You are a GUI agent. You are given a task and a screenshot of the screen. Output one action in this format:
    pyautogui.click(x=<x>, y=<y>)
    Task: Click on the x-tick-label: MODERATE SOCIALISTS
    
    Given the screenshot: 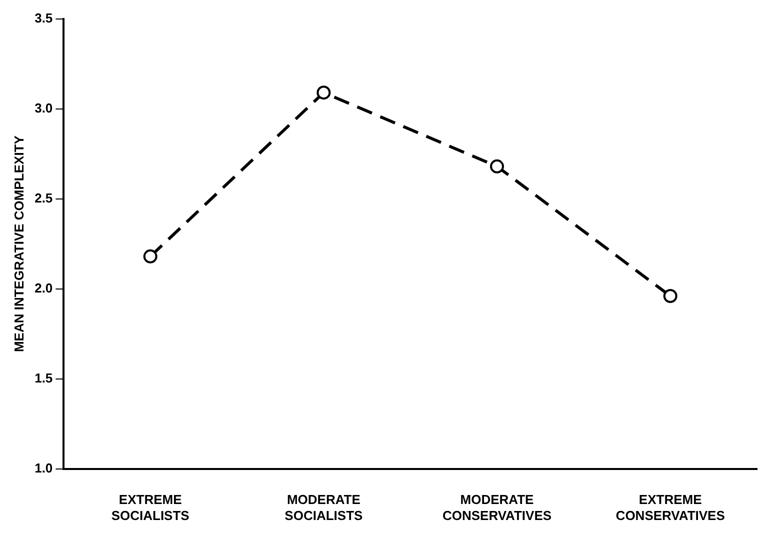 What is the action you would take?
    pyautogui.click(x=323, y=507)
    